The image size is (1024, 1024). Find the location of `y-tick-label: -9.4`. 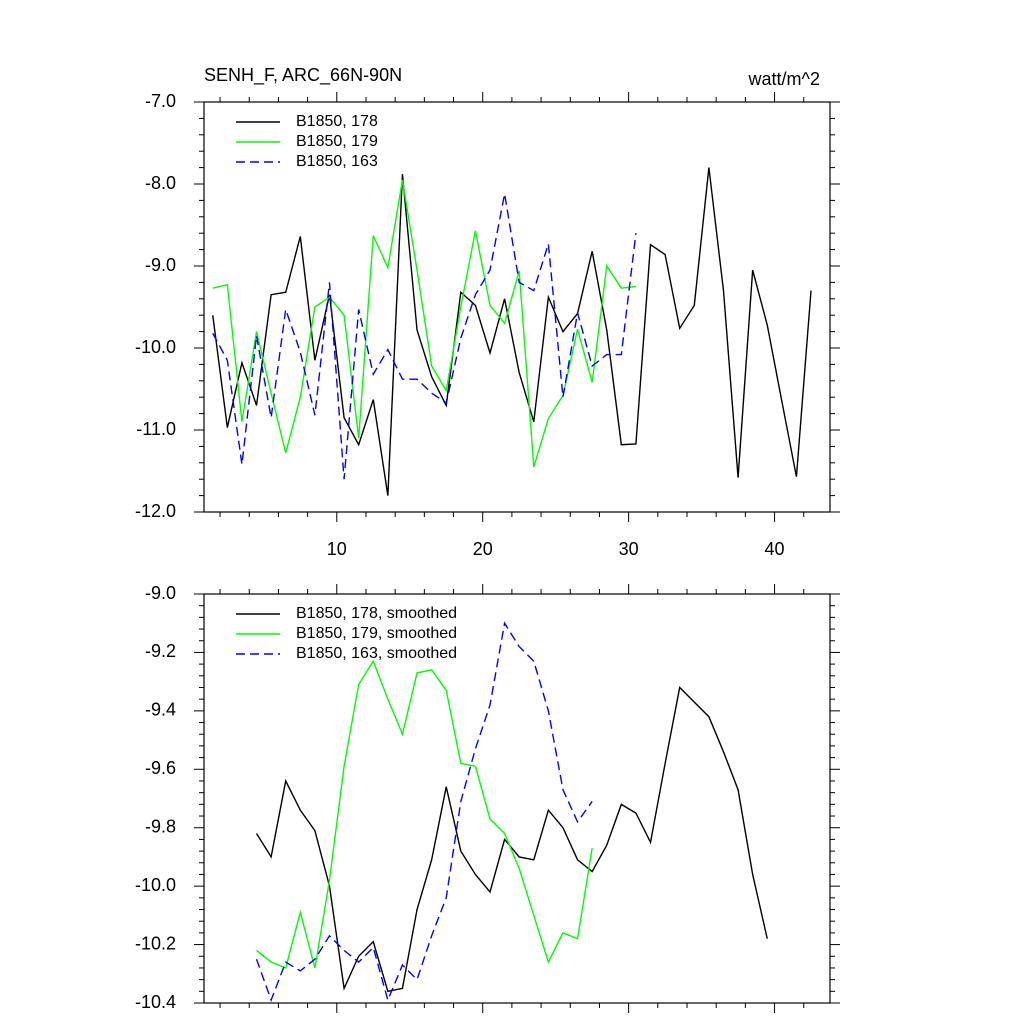

y-tick-label: -9.4 is located at coordinates (160, 710).